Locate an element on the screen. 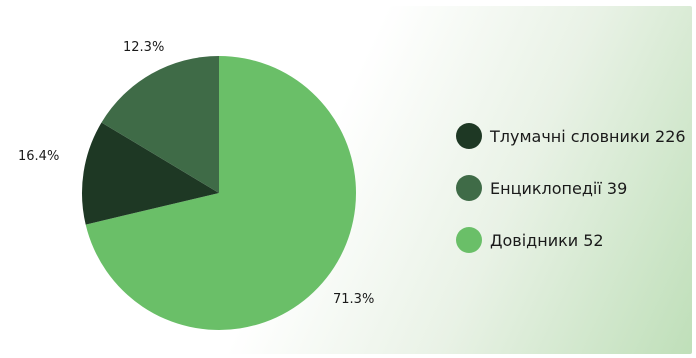 Image resolution: width=696 pixels, height=358 pixels. legend-label-2: Енциклопедії 39 is located at coordinates (559, 188).